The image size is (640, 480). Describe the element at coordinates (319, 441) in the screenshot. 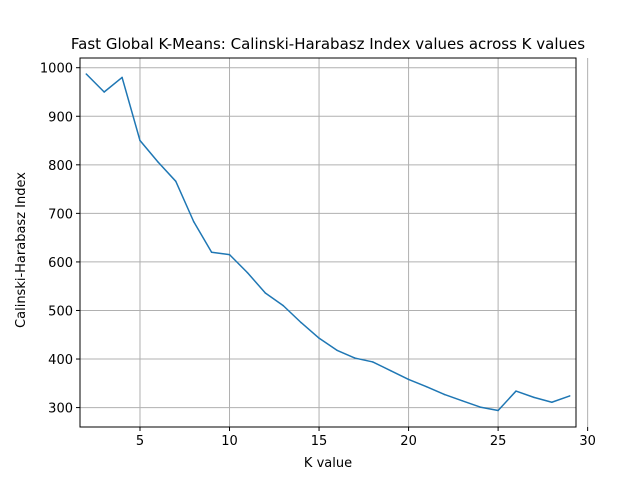

I see `x-tick-label: 15` at that location.